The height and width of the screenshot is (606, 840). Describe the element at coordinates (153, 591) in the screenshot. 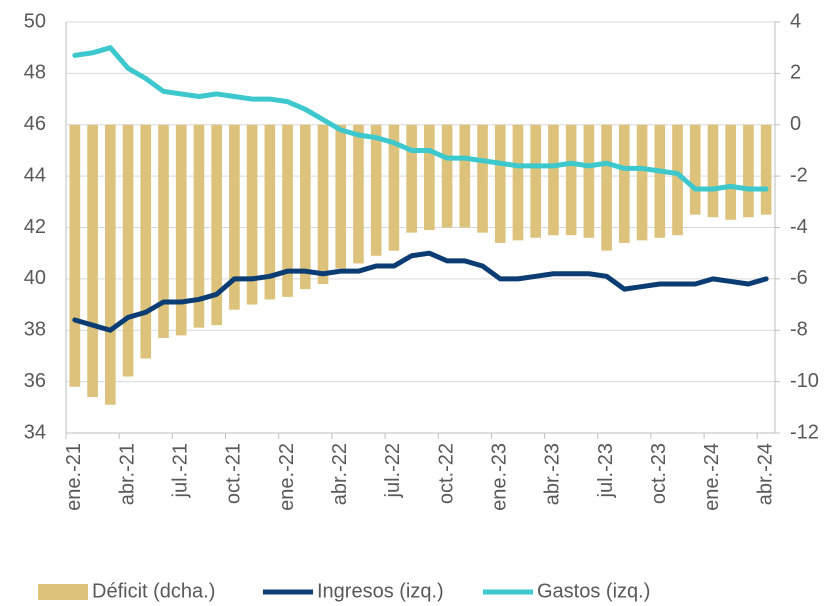

I see `legend-label: Déficit (dcha.)` at that location.